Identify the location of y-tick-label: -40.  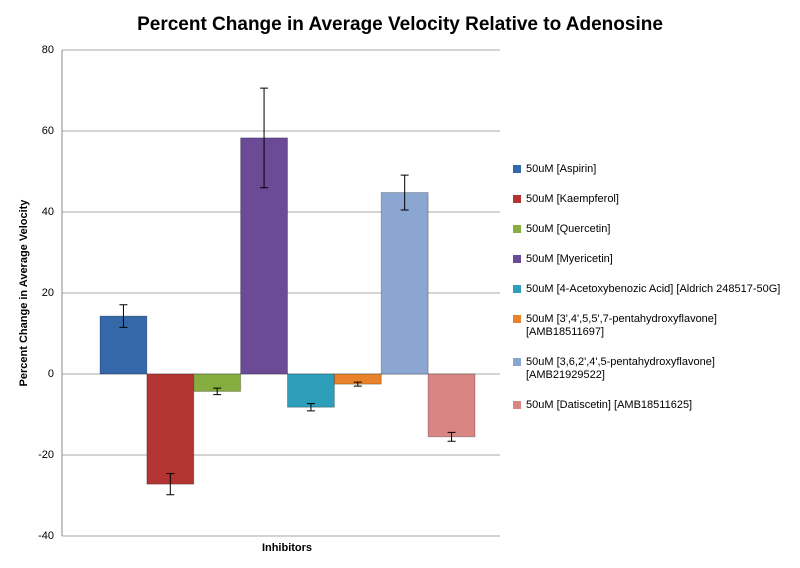
(46, 536).